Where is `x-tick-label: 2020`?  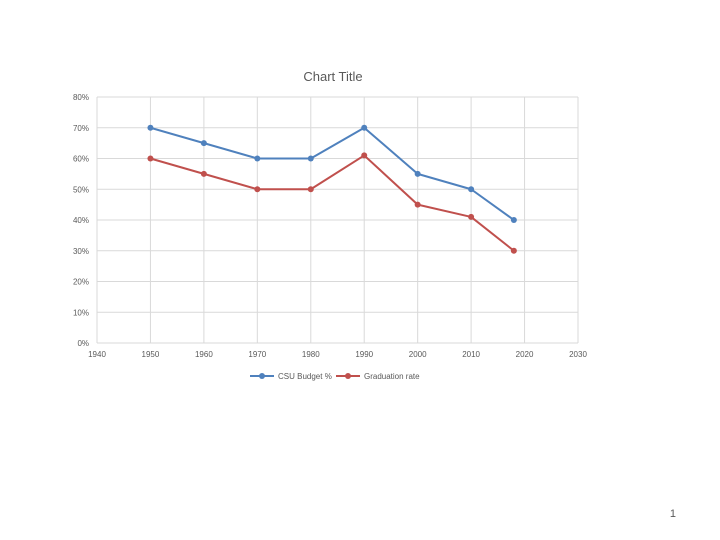 x-tick-label: 2020 is located at coordinates (525, 354).